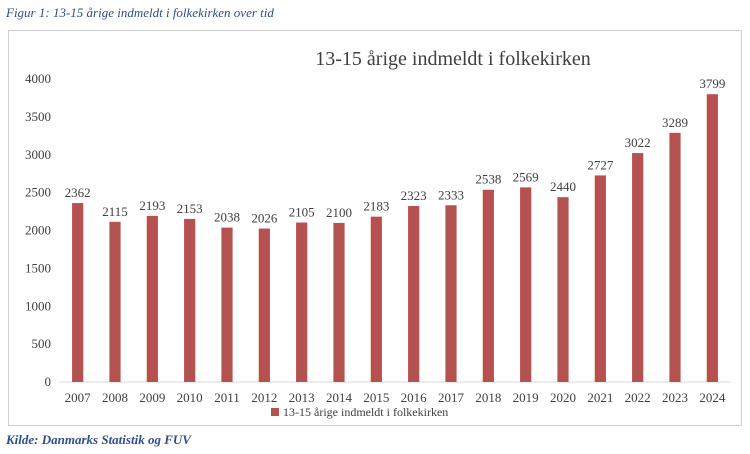  I want to click on legend: 13-15 årige indmeldt i folkekirken, so click(359, 412).